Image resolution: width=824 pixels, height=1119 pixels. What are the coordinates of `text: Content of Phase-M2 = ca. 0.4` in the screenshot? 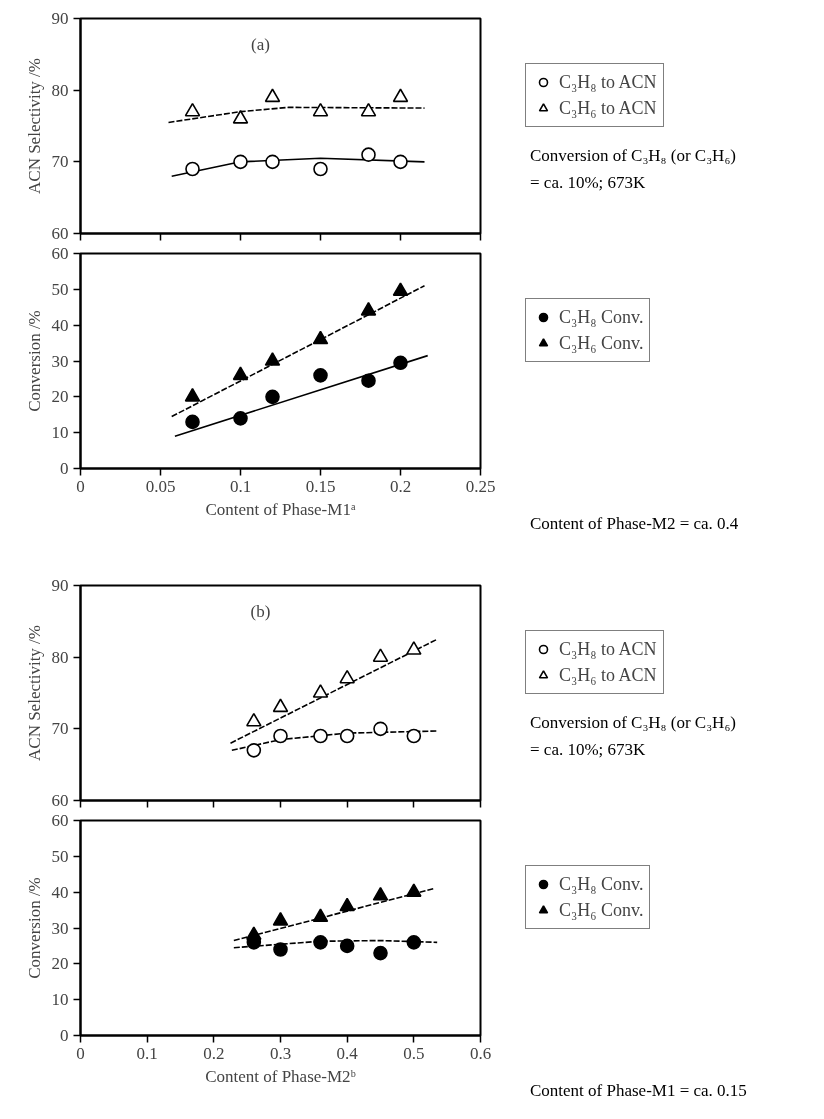 It's located at (634, 524).